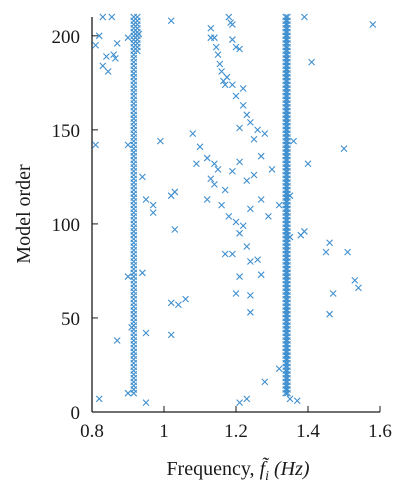 Image resolution: width=412 pixels, height=500 pixels. I want to click on x-axis-title-subscript: i, so click(267, 476).